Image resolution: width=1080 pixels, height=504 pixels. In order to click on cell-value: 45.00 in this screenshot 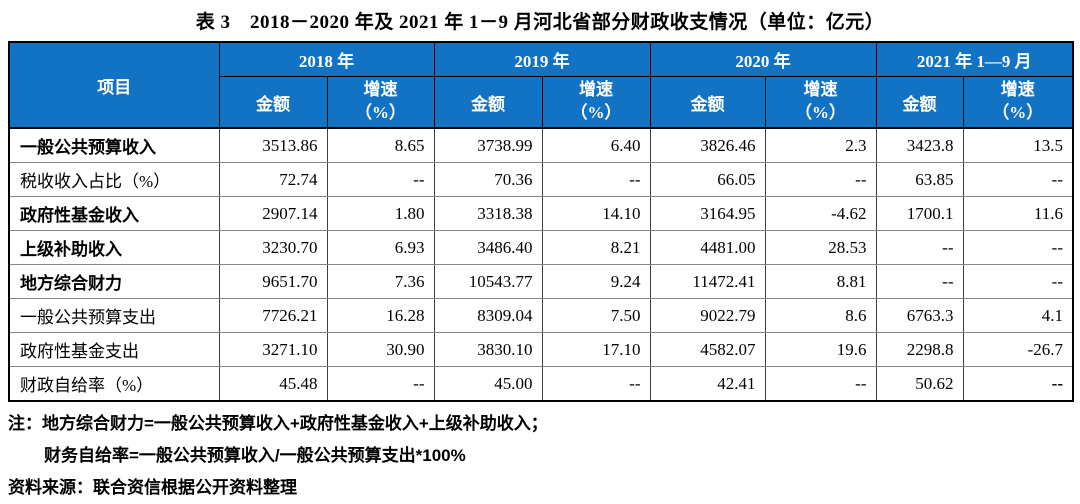, I will do `click(488, 384)`.